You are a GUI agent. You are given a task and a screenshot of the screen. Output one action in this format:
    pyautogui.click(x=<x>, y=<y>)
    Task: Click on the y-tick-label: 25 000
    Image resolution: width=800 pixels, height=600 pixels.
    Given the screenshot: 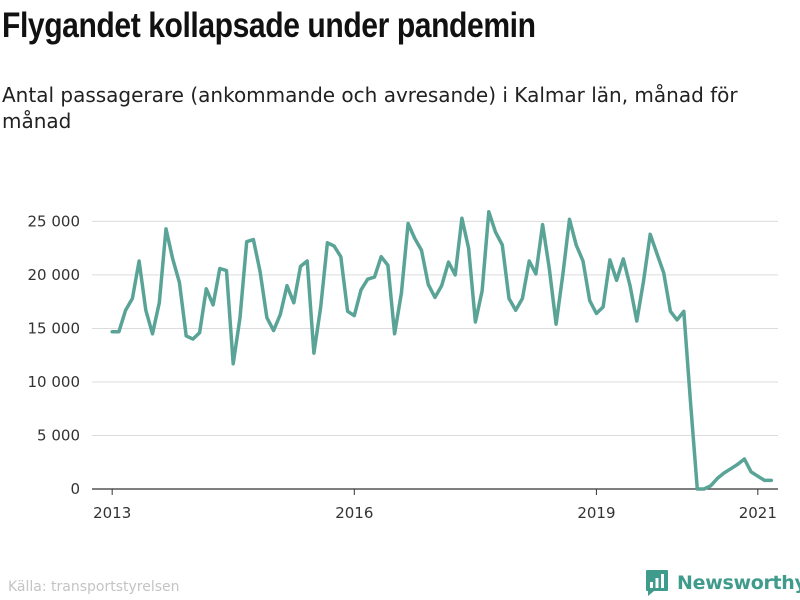 What is the action you would take?
    pyautogui.click(x=54, y=221)
    